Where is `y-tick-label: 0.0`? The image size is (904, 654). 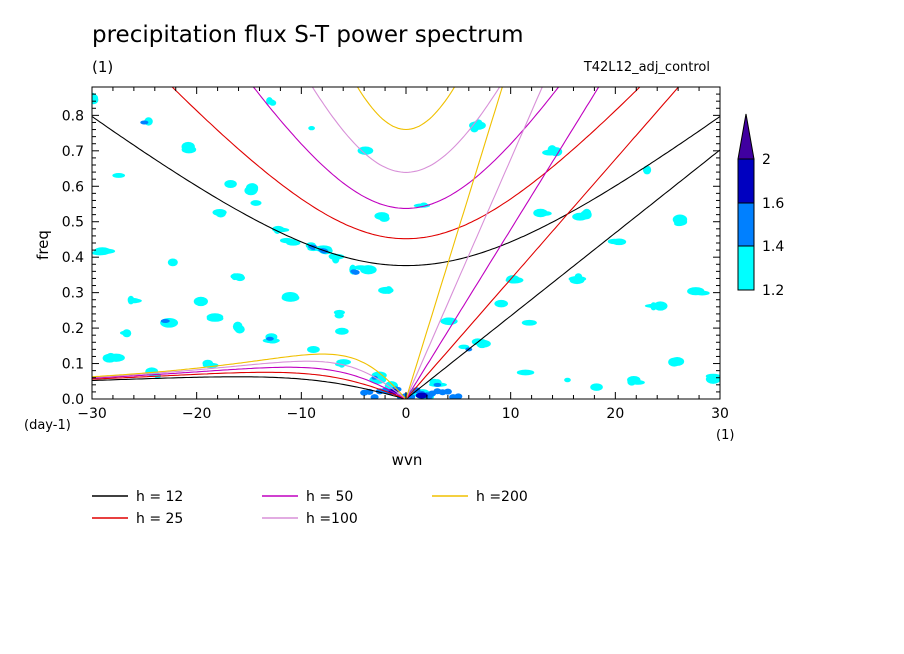
y-tick-label: 0.0 is located at coordinates (73, 400).